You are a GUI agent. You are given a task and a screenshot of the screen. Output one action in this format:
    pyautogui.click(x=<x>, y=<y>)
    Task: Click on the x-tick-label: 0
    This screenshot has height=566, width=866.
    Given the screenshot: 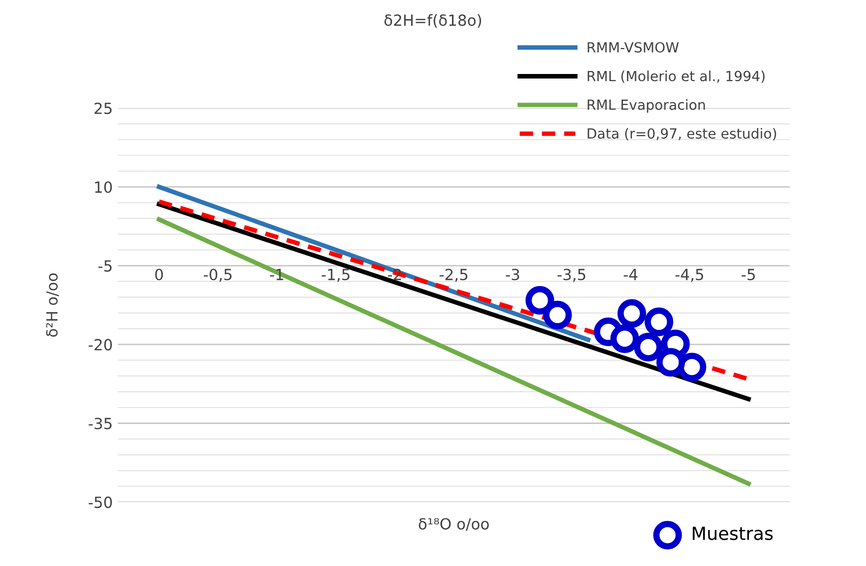 What is the action you would take?
    pyautogui.click(x=159, y=274)
    